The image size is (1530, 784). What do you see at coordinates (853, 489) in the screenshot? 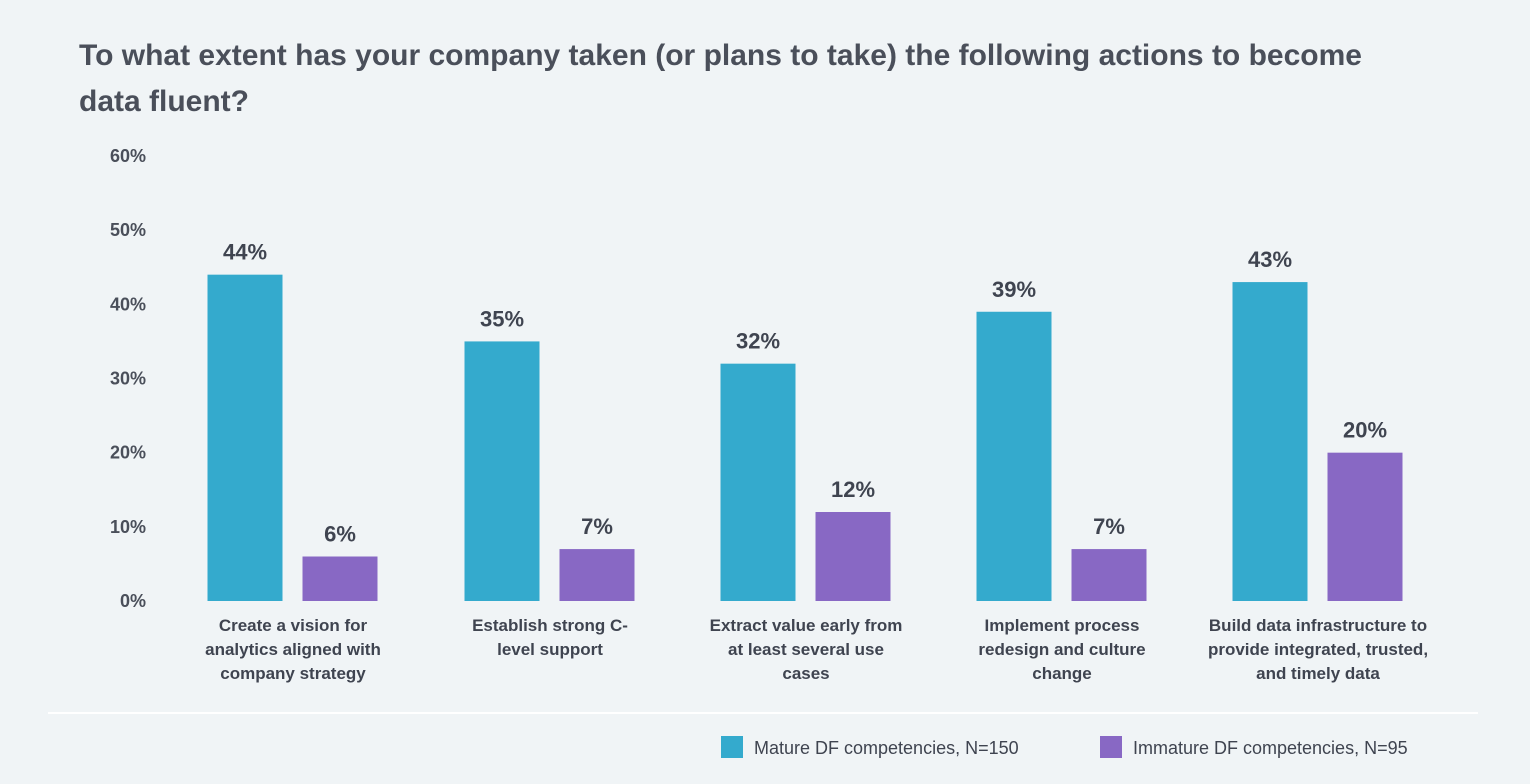
I see `data-label: 12%` at bounding box center [853, 489].